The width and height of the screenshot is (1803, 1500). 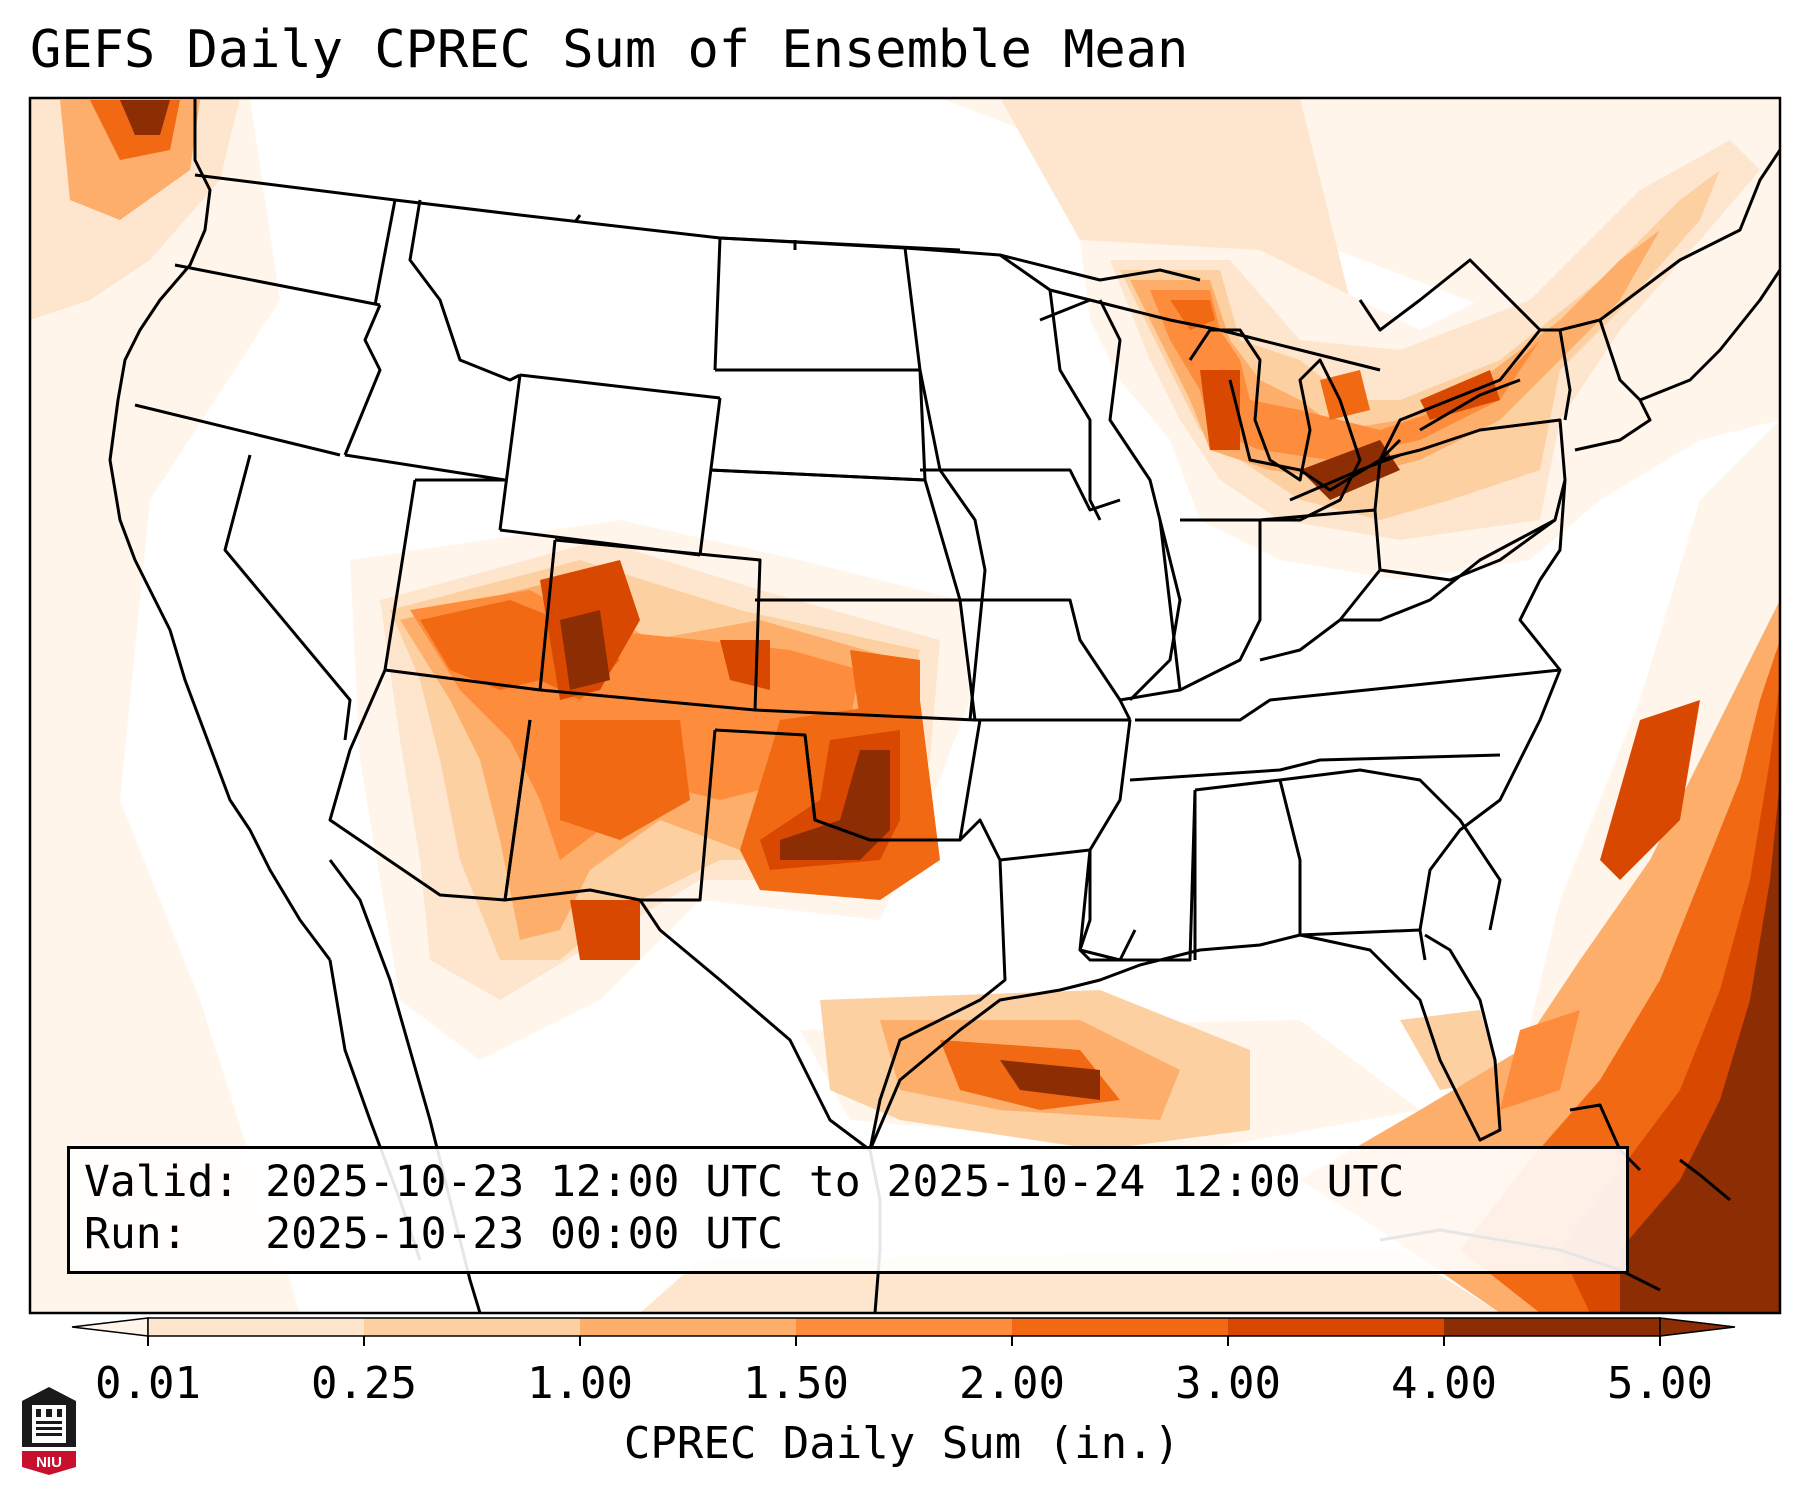 I want to click on colorbar-tick-label: 1.50, so click(x=796, y=1383).